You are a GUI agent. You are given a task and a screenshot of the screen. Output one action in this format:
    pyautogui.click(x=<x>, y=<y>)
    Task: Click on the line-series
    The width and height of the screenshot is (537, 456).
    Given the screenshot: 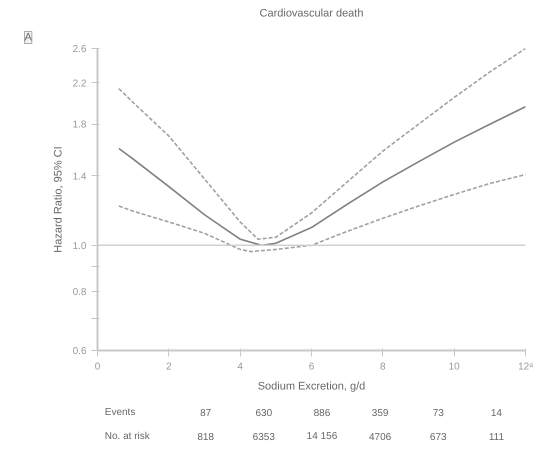 What is the action you would take?
    pyautogui.click(x=322, y=213)
    